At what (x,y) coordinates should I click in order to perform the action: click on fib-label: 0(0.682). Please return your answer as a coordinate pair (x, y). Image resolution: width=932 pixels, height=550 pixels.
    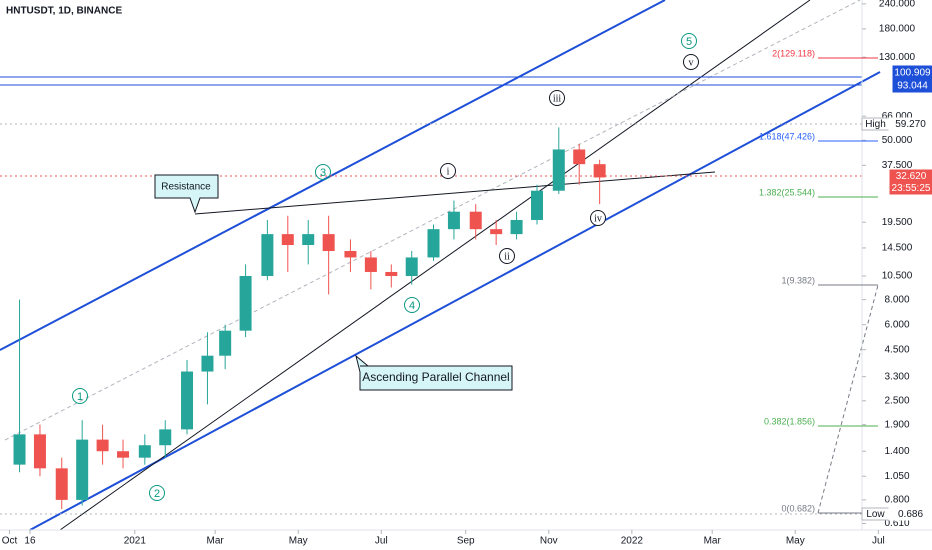
    Looking at the image, I should click on (798, 508).